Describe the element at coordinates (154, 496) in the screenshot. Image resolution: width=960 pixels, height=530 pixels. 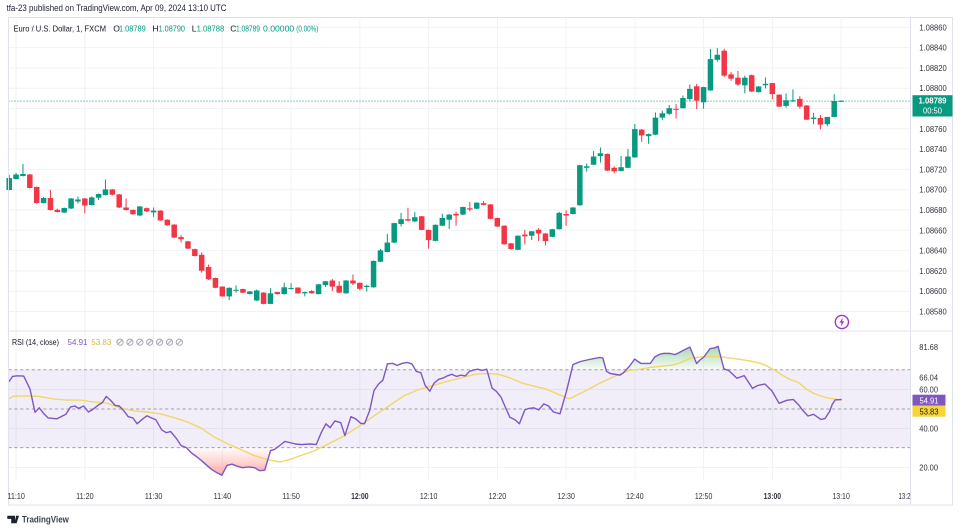
I see `svg-text: 11:30` at that location.